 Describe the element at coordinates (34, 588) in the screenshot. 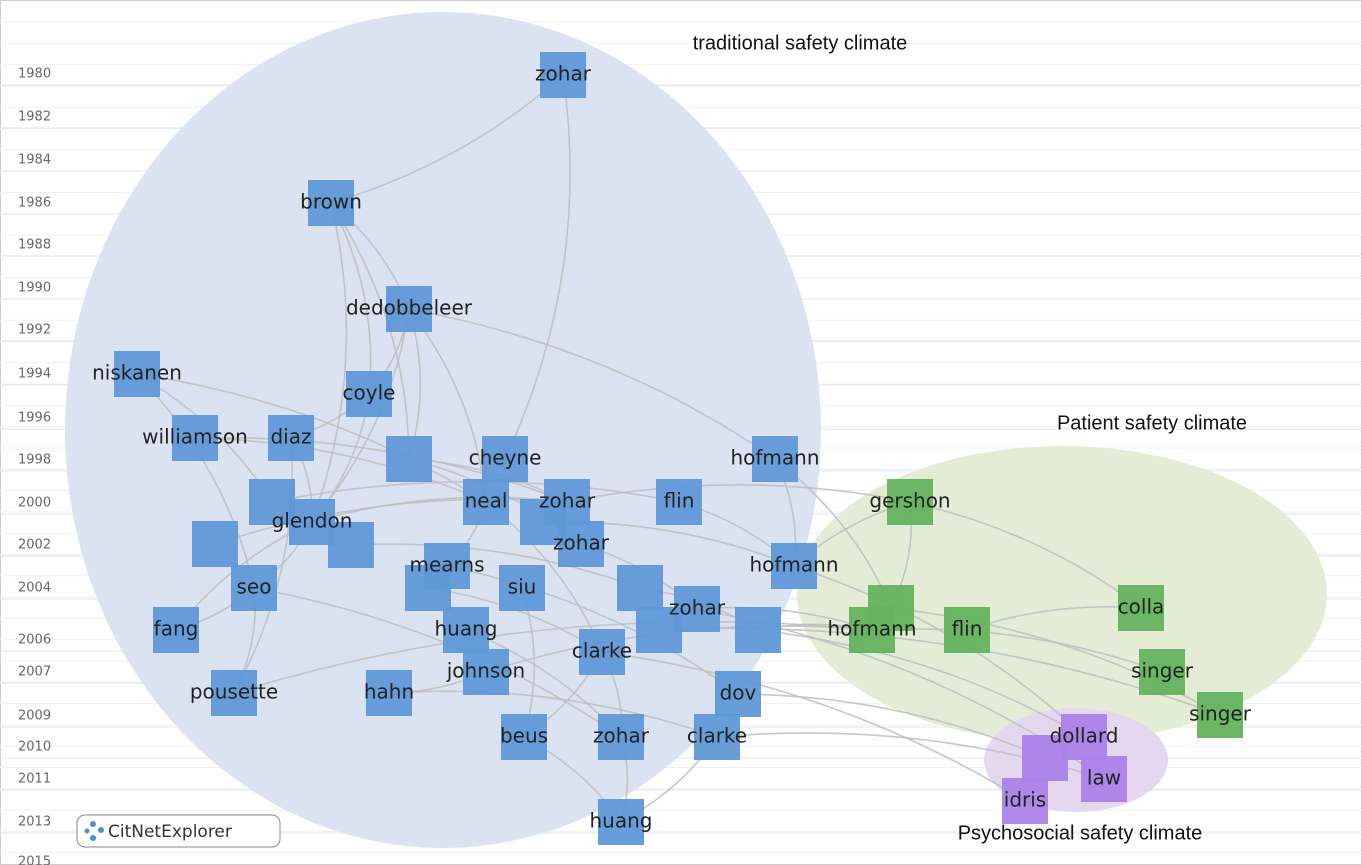

I see `year-label: 2004` at that location.